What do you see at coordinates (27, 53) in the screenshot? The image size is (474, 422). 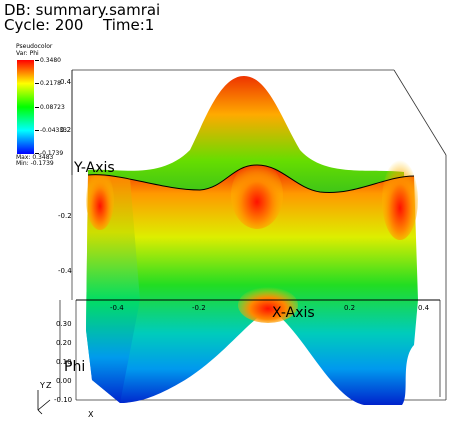 I see `legend-variable: Var: Phi` at bounding box center [27, 53].